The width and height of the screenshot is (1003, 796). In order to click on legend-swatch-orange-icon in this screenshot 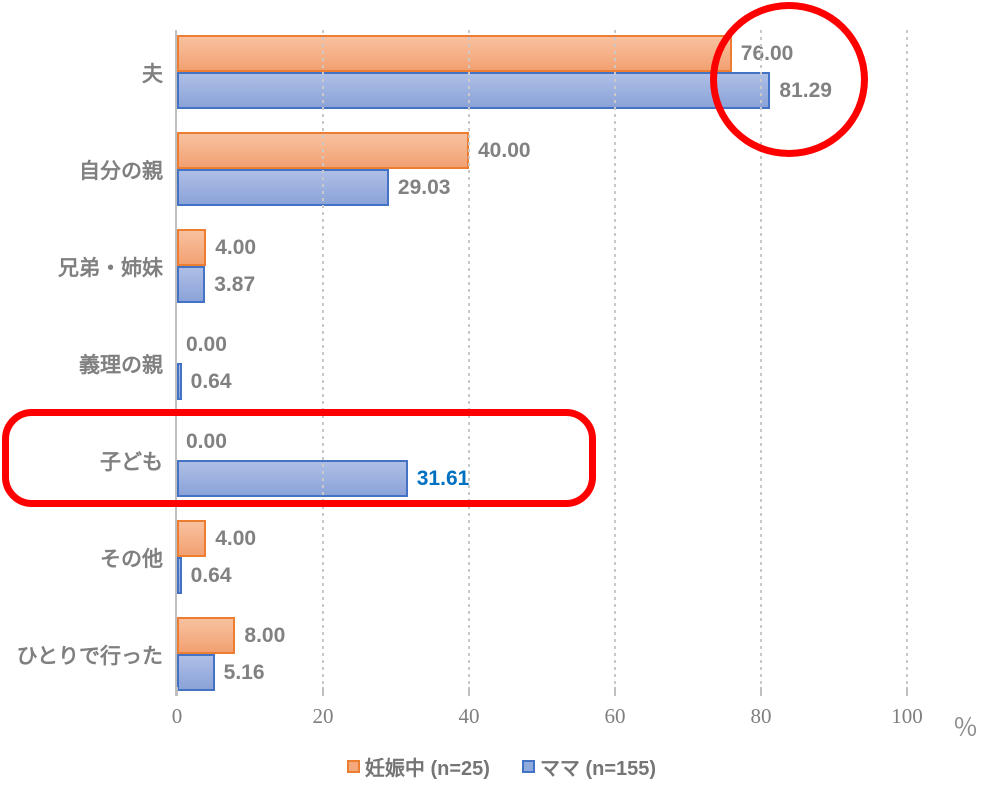, I will do `click(353, 766)`.